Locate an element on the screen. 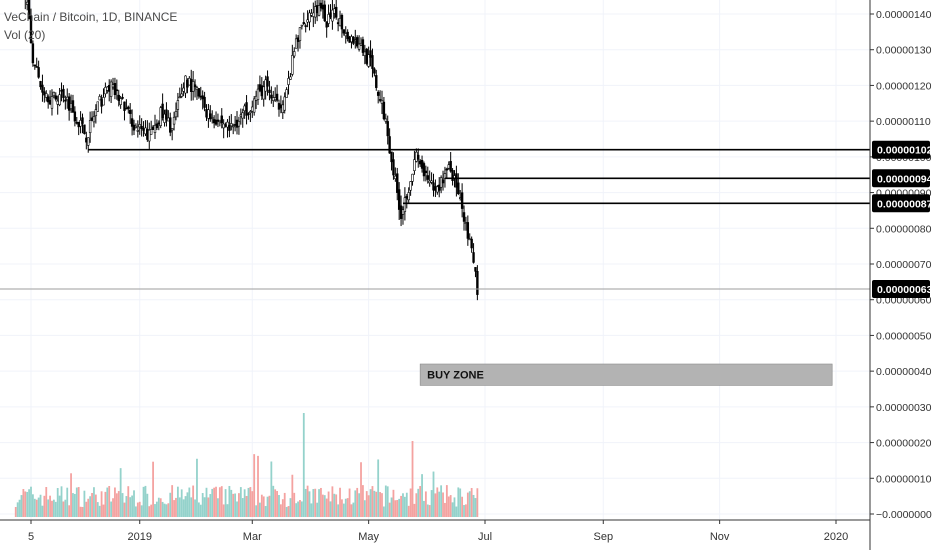 This screenshot has width=932, height=555. chart-legend: VeChain / Bitcoin, 1D, BINANCE Vol (20) is located at coordinates (90, 26).